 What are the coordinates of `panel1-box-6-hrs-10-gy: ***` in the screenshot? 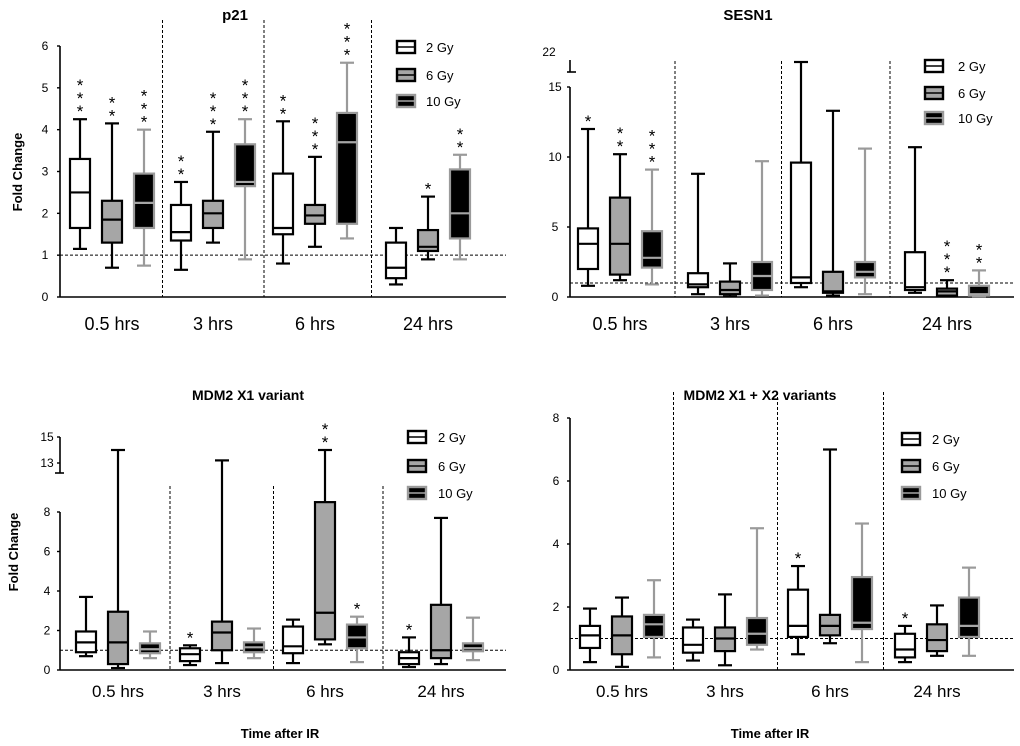 It's located at (347, 130).